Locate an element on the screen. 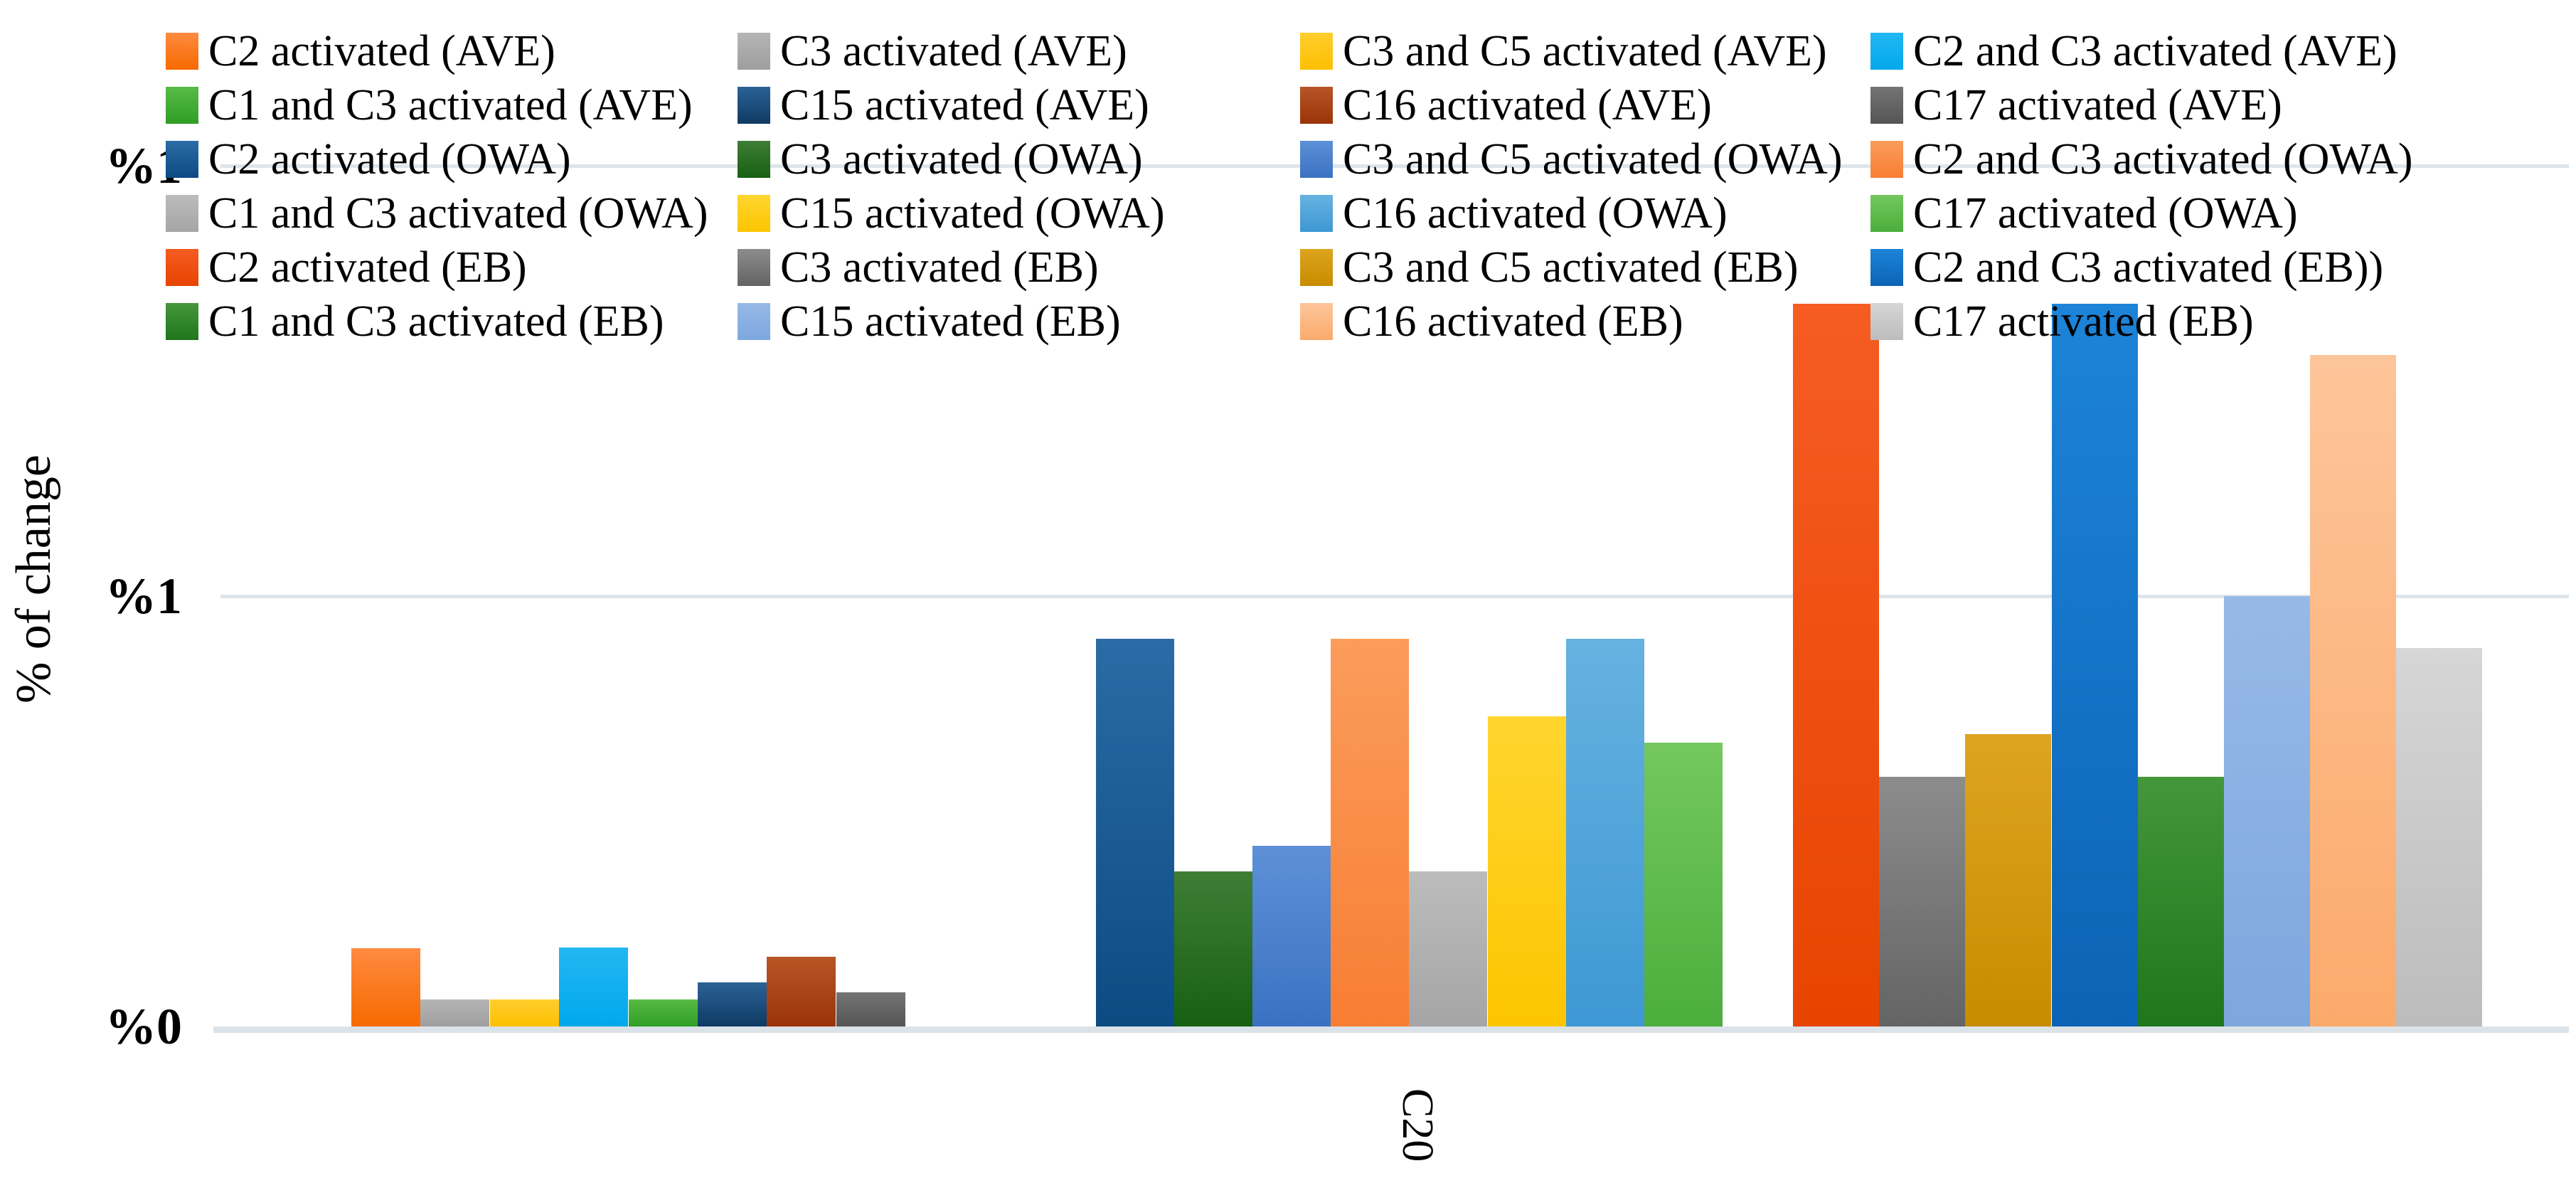 Image resolution: width=2576 pixels, height=1178 pixels. legend-label: C1 and C3 activated (OWA) is located at coordinates (458, 213).